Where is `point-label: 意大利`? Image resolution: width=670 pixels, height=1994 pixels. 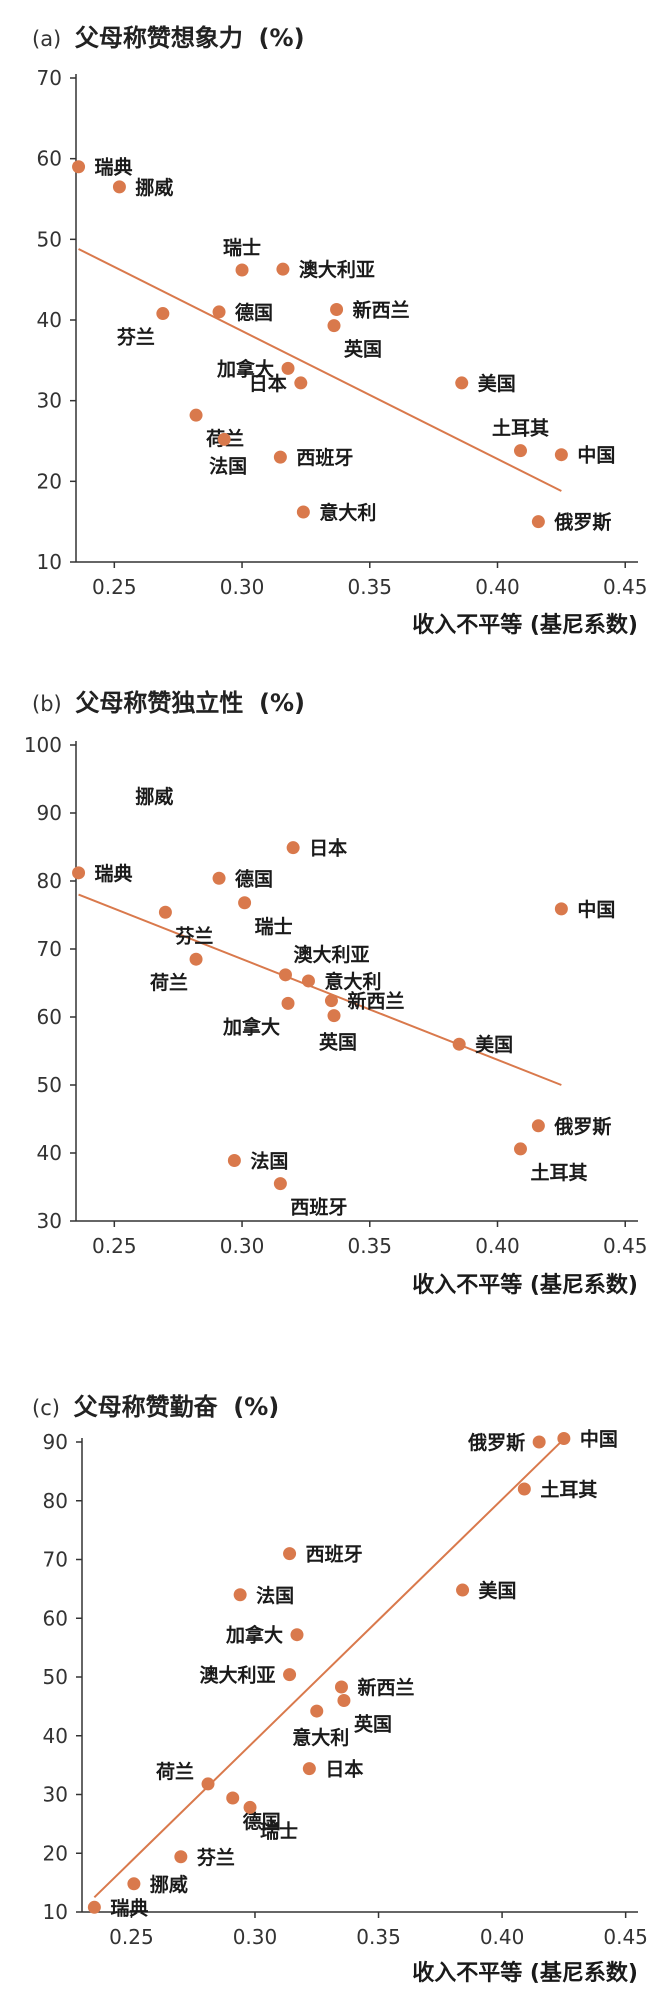 point-label: 意大利 is located at coordinates (352, 981).